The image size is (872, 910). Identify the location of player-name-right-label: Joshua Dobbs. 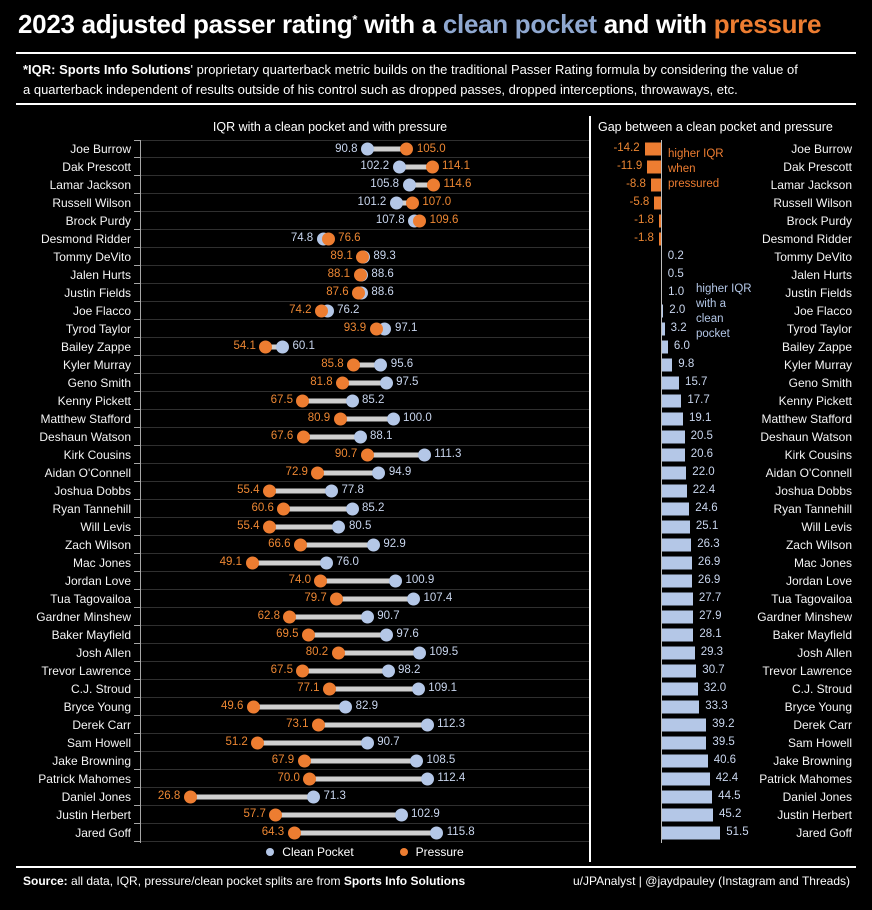
(813, 491).